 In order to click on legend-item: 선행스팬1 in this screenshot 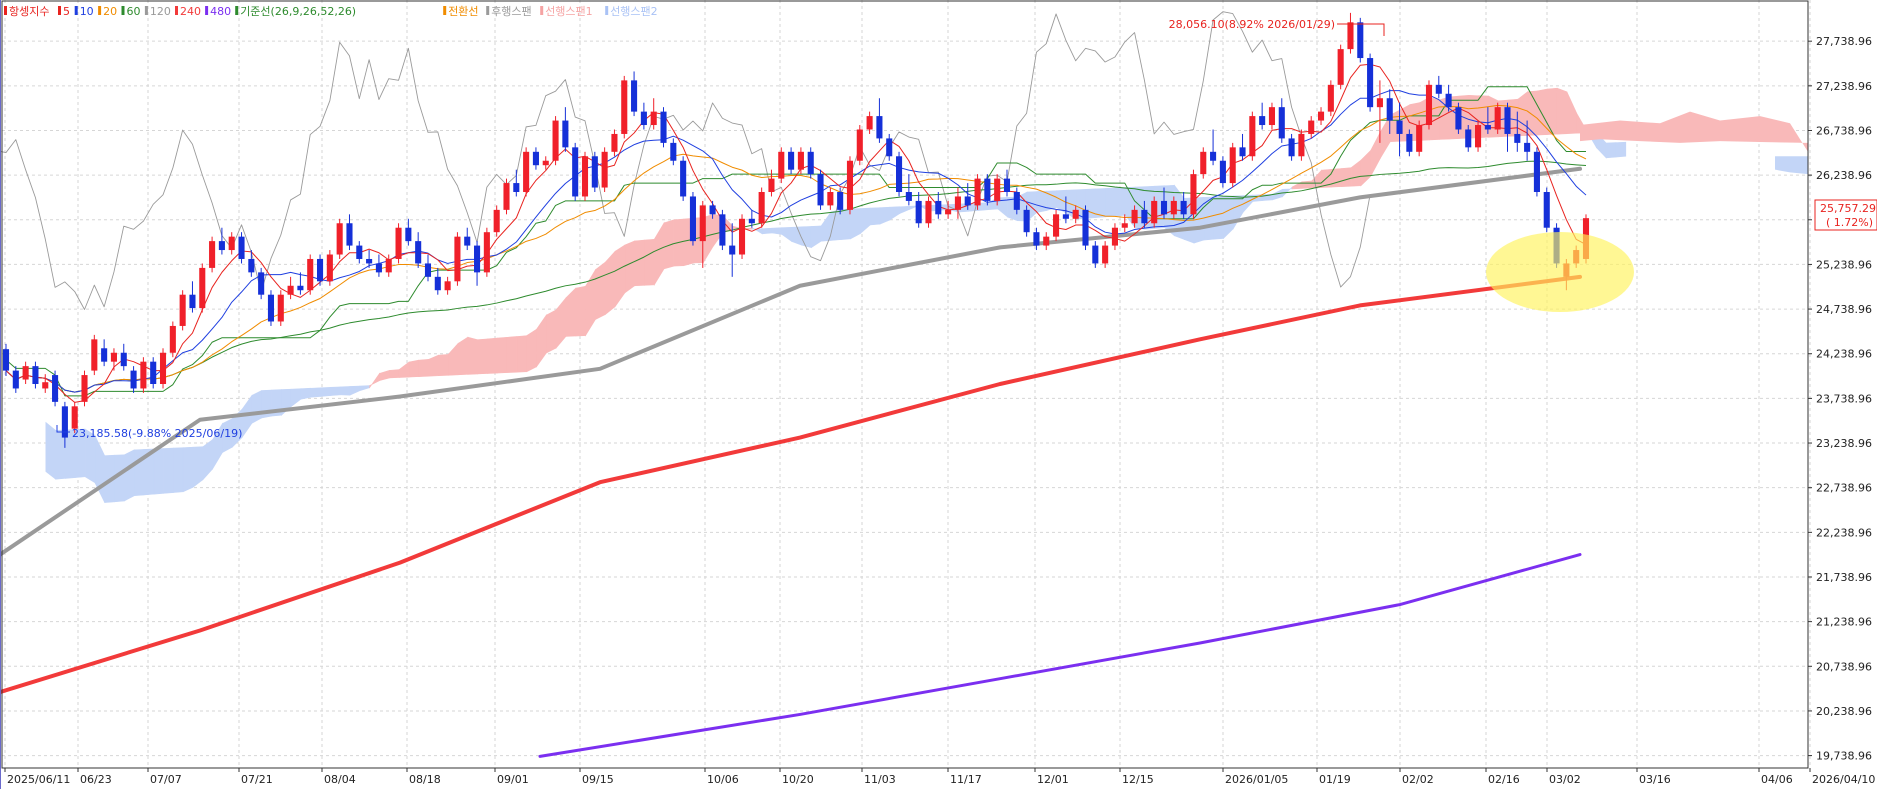, I will do `click(566, 11)`.